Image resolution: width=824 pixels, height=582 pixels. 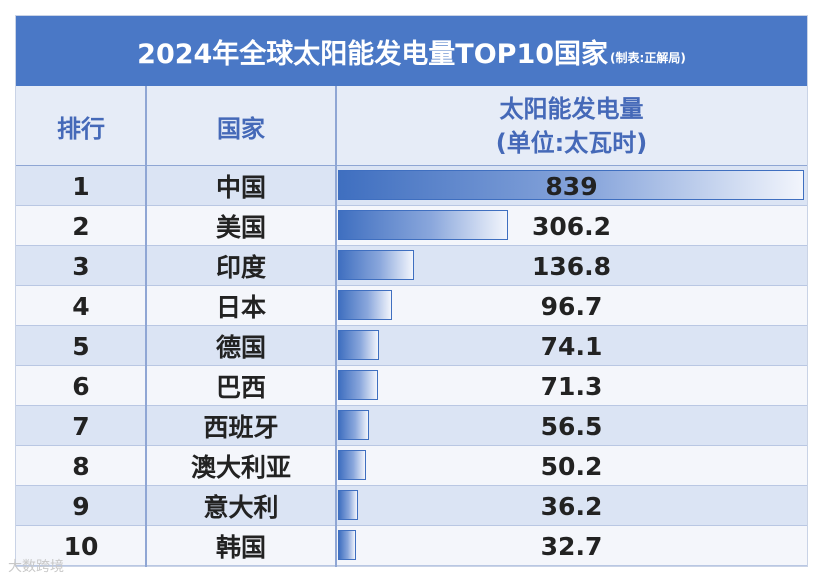 I want to click on country-cell: 日本, so click(x=240, y=307).